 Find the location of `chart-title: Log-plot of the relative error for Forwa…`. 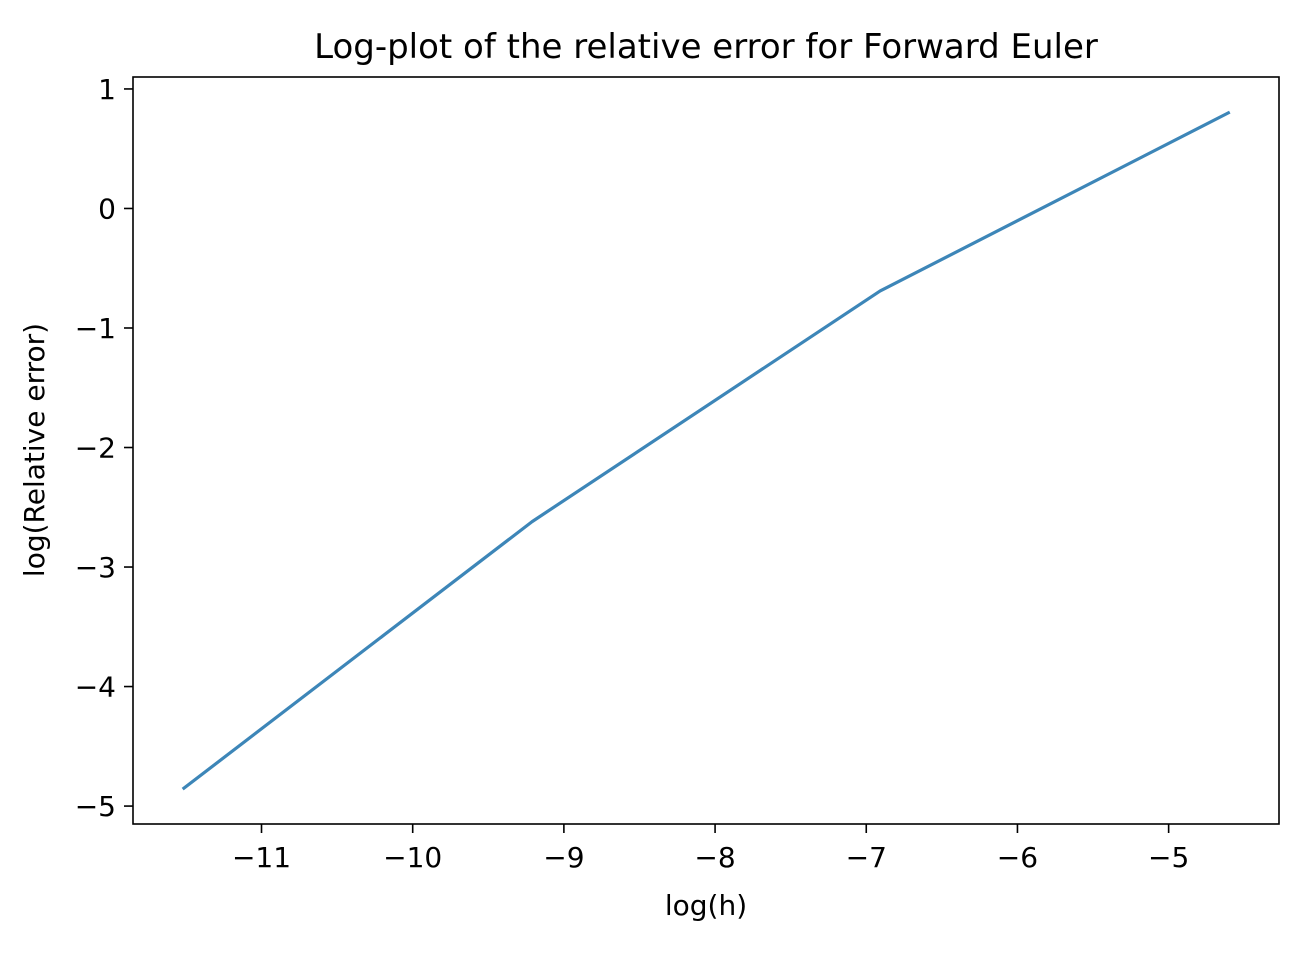

chart-title: Log-plot of the relative error for Forwa… is located at coordinates (706, 47).